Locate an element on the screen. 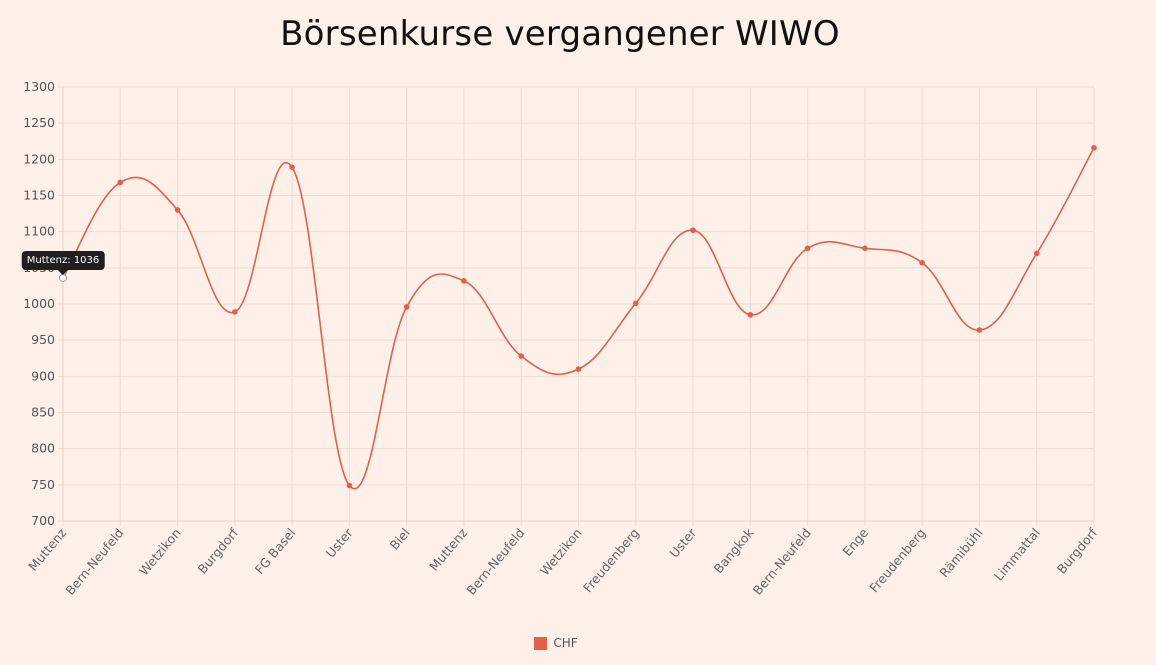  y-tick-label: 750 is located at coordinates (43, 484).